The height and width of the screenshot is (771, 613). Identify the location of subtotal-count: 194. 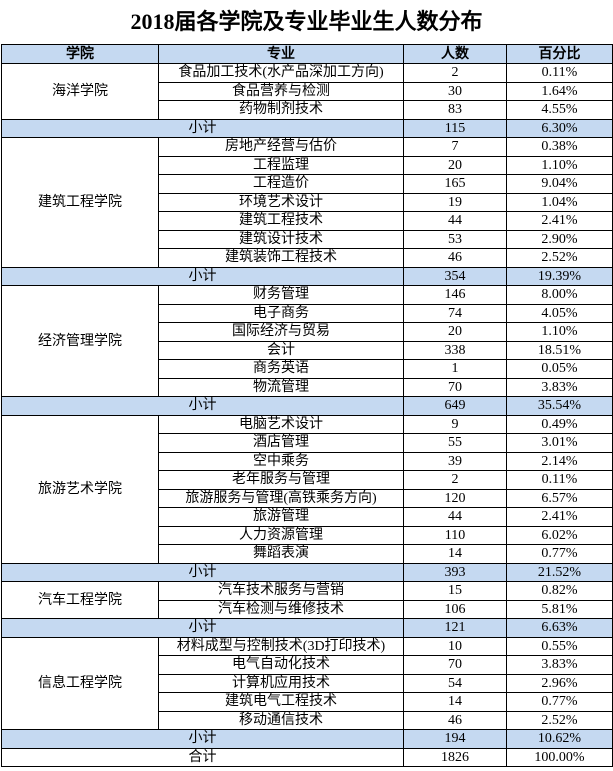
(455, 739).